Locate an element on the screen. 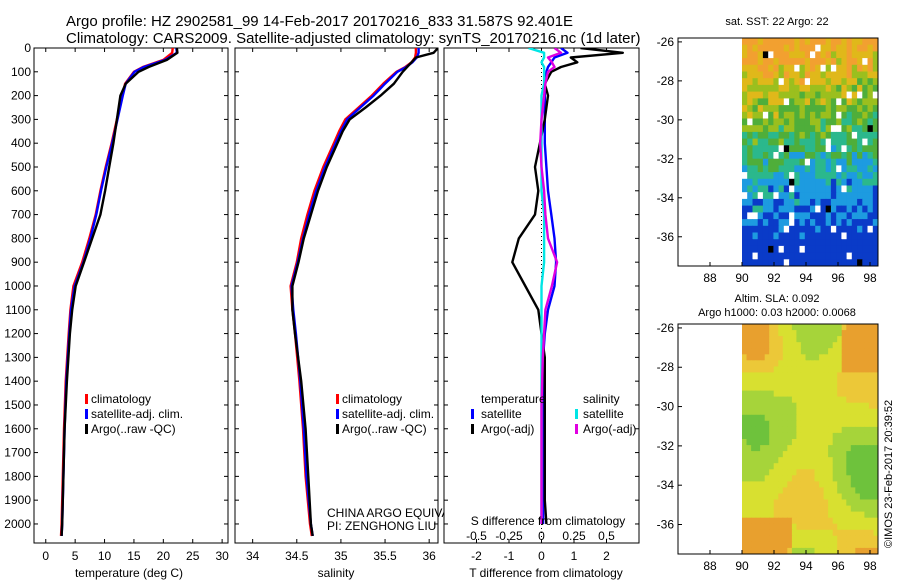  map-y-tick-label: -28 is located at coordinates (666, 81).